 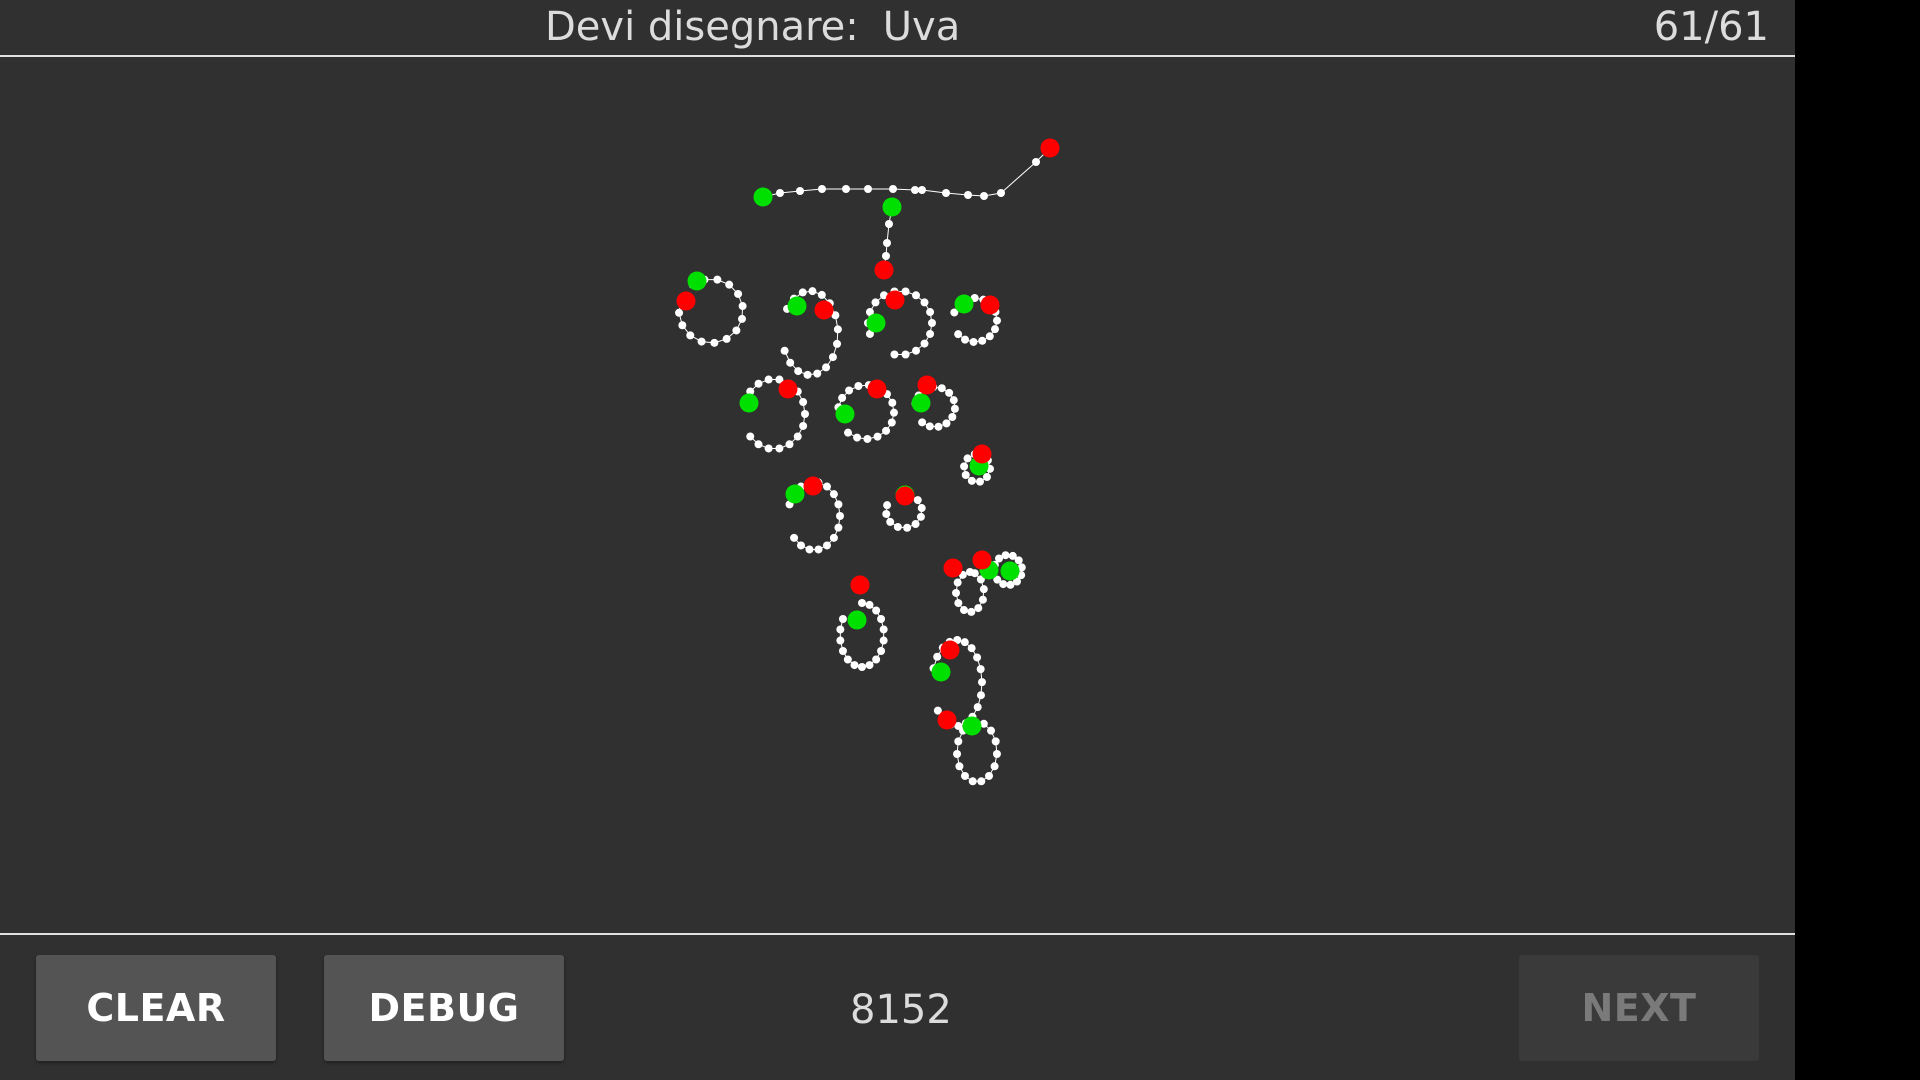 I want to click on progress-counter: 61/61, so click(x=1711, y=27).